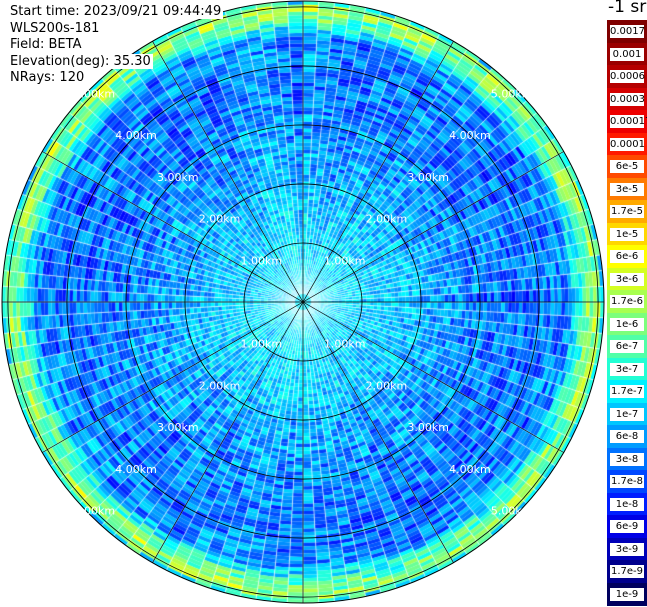  Describe the element at coordinates (627, 481) in the screenshot. I see `colorbar-tick-label: 1.7e-8` at that location.